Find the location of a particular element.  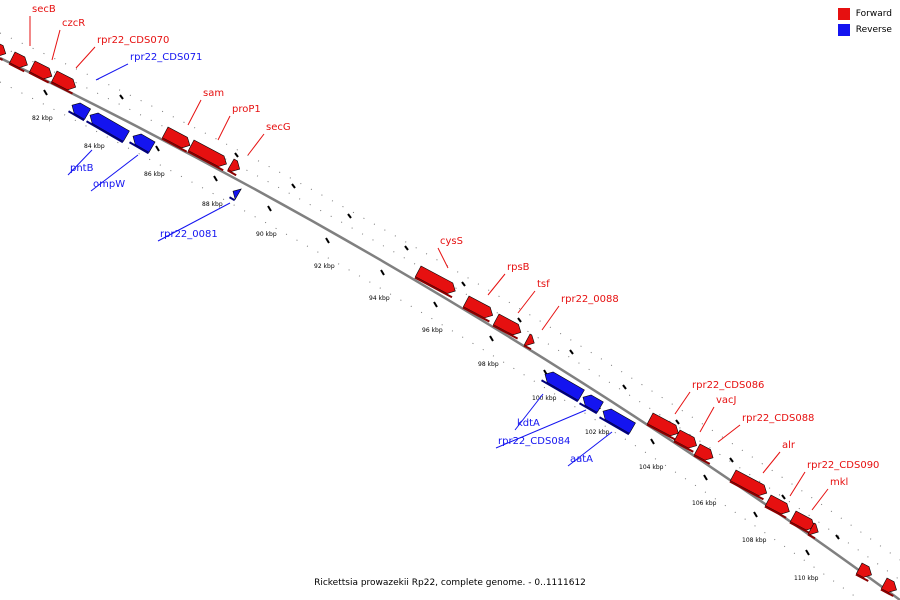

gene-label: rpr22_CDS086 is located at coordinates (728, 385).